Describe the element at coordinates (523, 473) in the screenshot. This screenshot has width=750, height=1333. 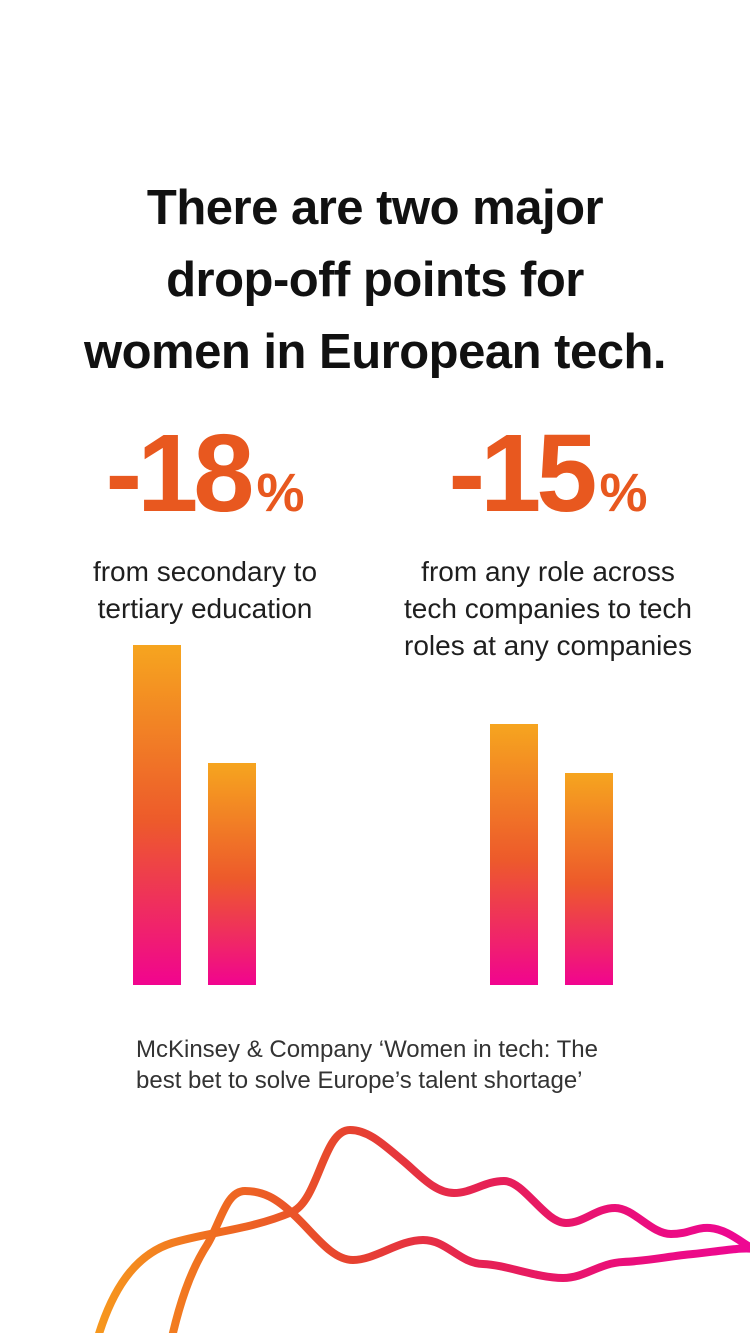
I see `stat-number-text: -15` at that location.